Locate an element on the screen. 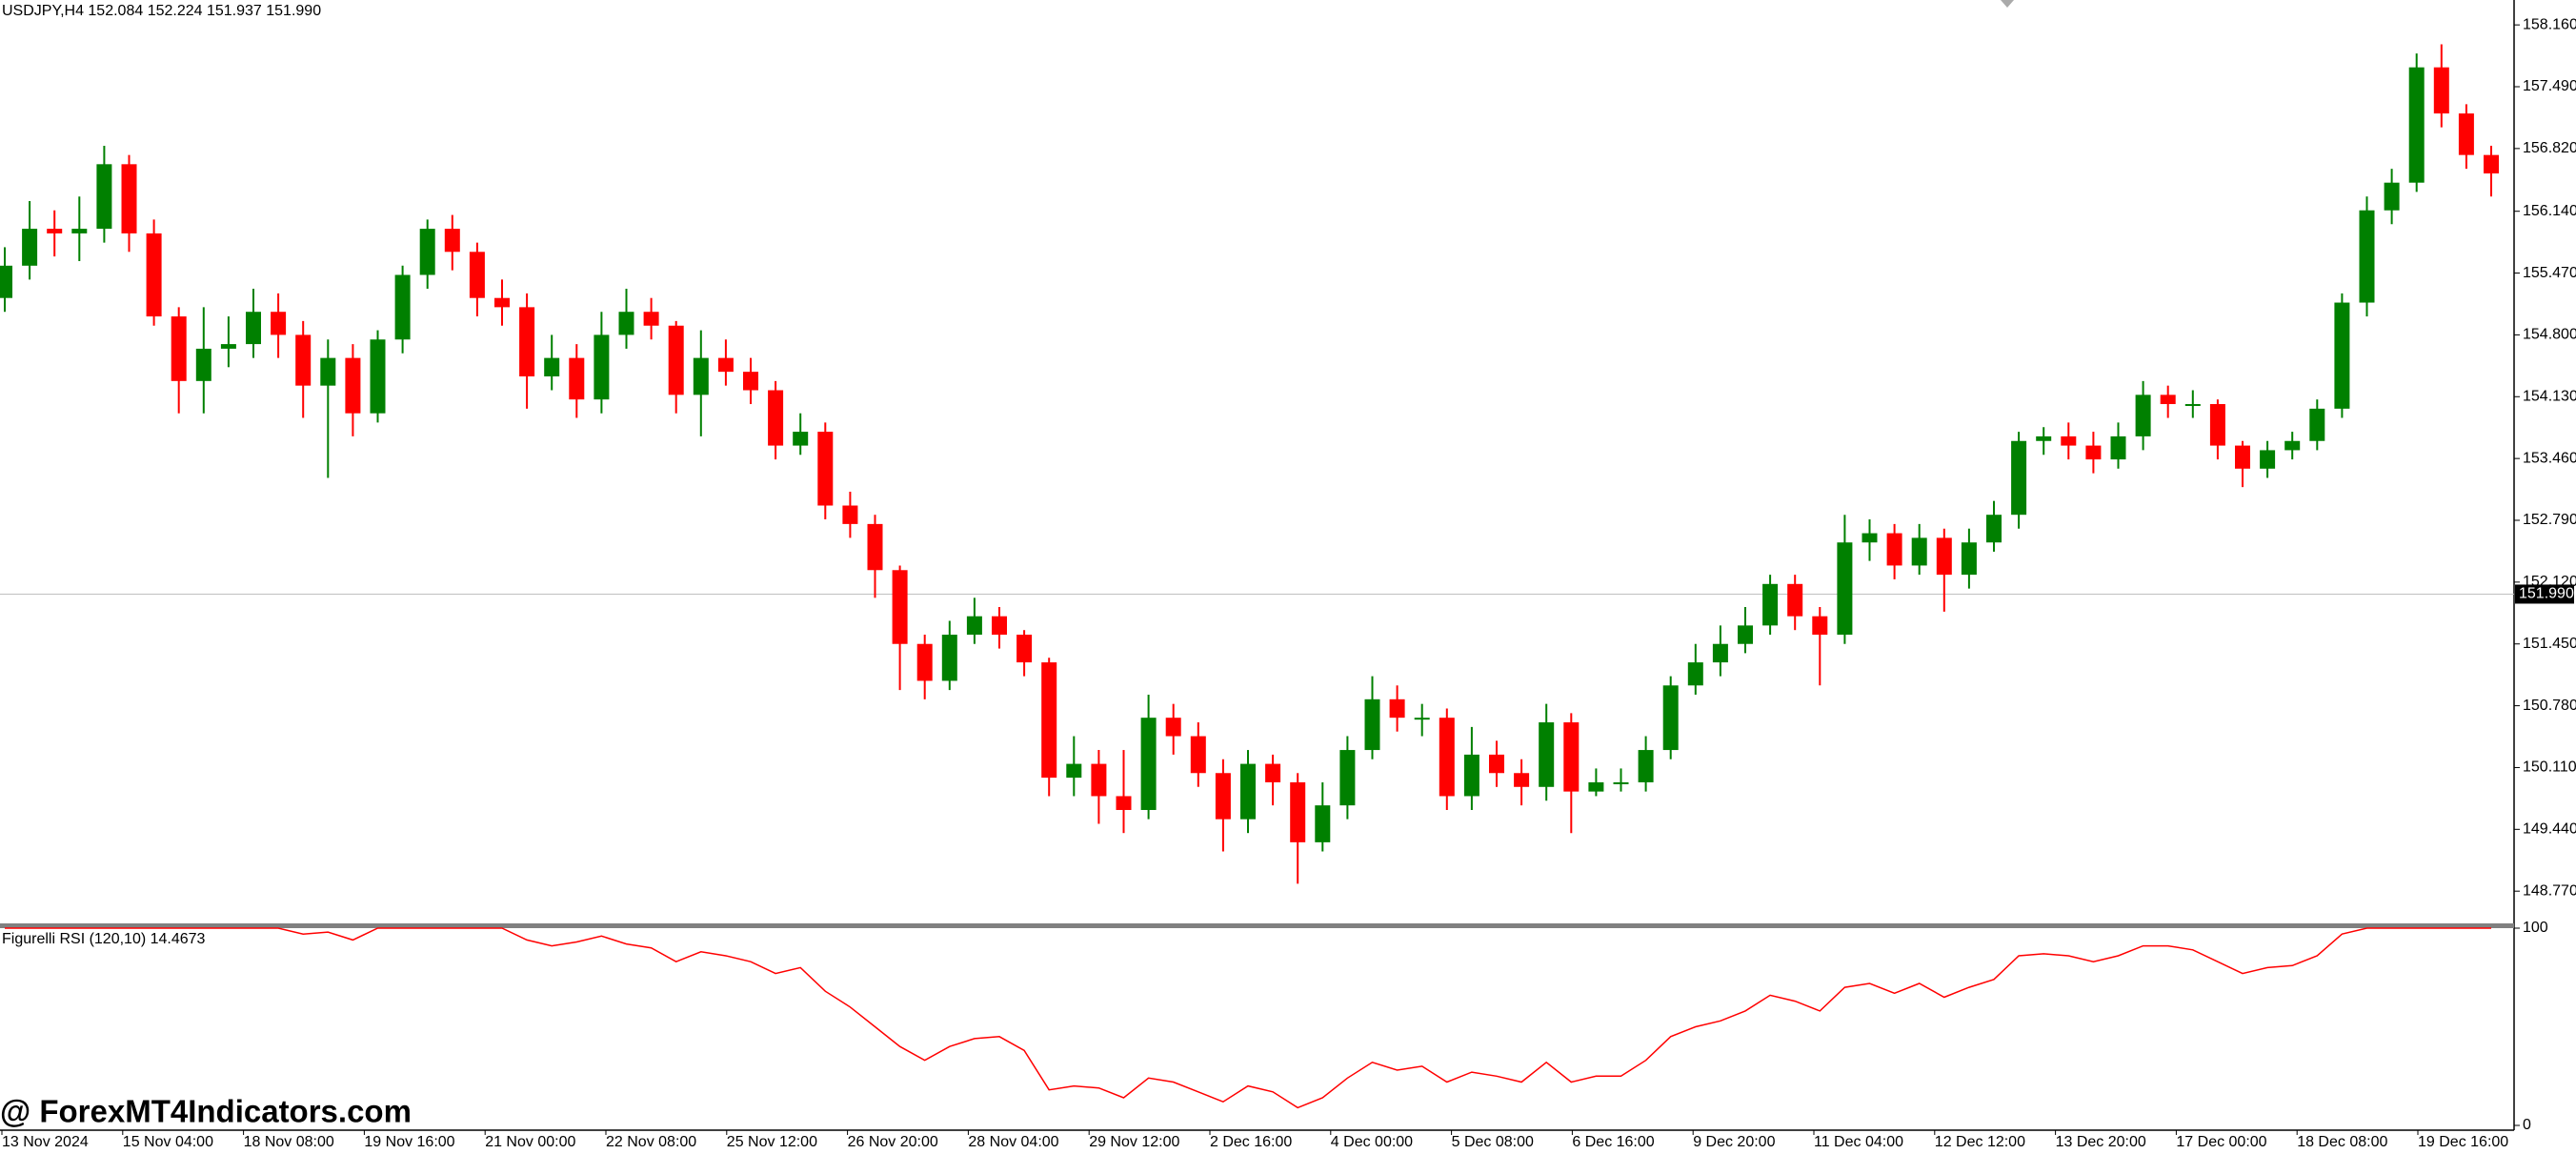 The image size is (2576, 1154). x-tick-label: 12 Dec 12:00 is located at coordinates (1980, 1142).